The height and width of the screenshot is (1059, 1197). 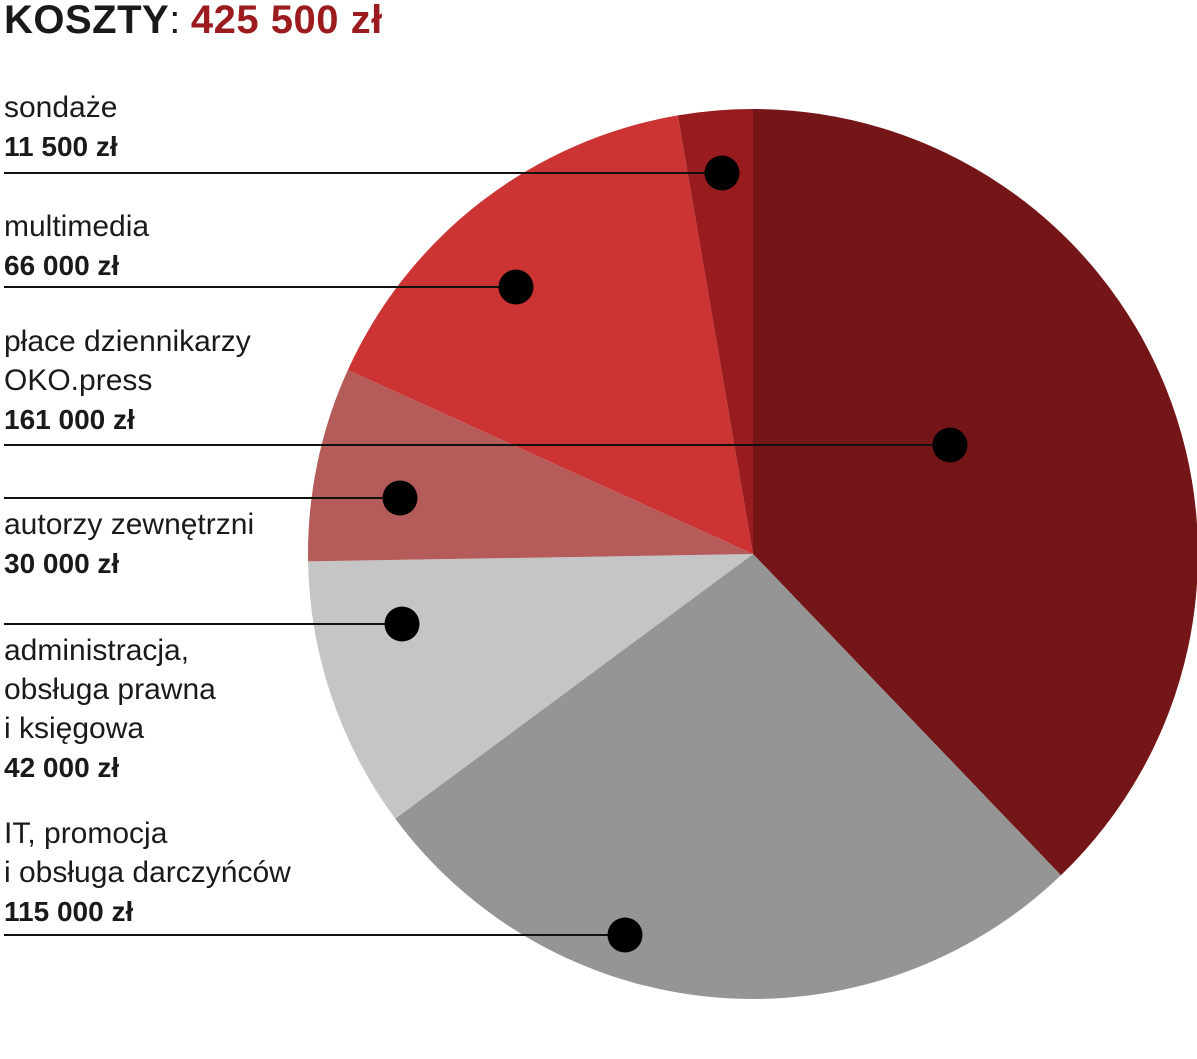 I want to click on label-autorzy: autorzy zewnętrzni 30 000 zł, so click(x=184, y=544).